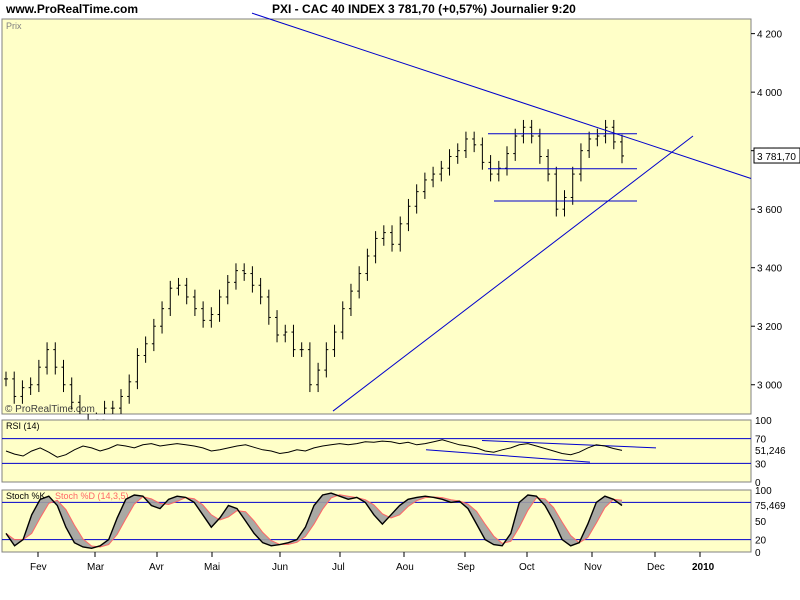 This screenshot has height=600, width=800. Describe the element at coordinates (280, 567) in the screenshot. I see `x-tick-label: Jun` at that location.